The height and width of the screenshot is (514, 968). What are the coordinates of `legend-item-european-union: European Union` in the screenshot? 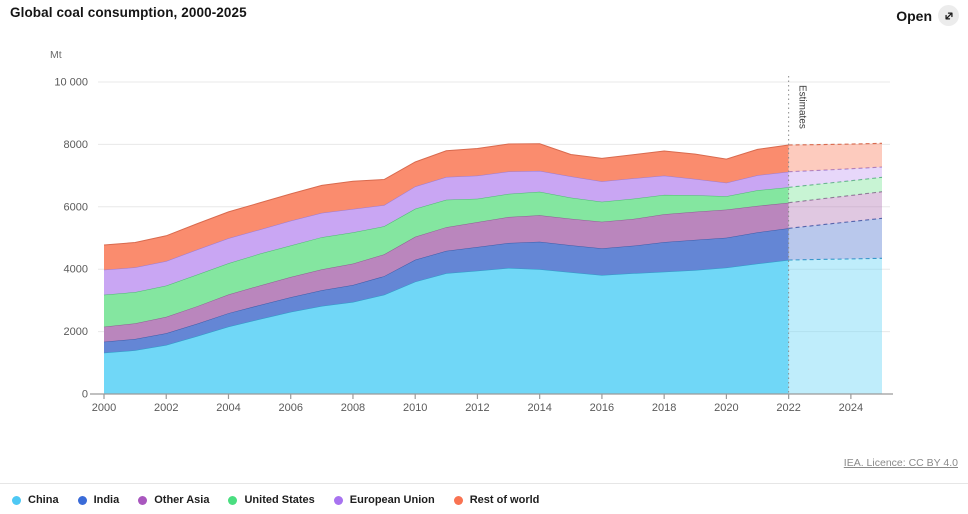 It's located at (384, 500).